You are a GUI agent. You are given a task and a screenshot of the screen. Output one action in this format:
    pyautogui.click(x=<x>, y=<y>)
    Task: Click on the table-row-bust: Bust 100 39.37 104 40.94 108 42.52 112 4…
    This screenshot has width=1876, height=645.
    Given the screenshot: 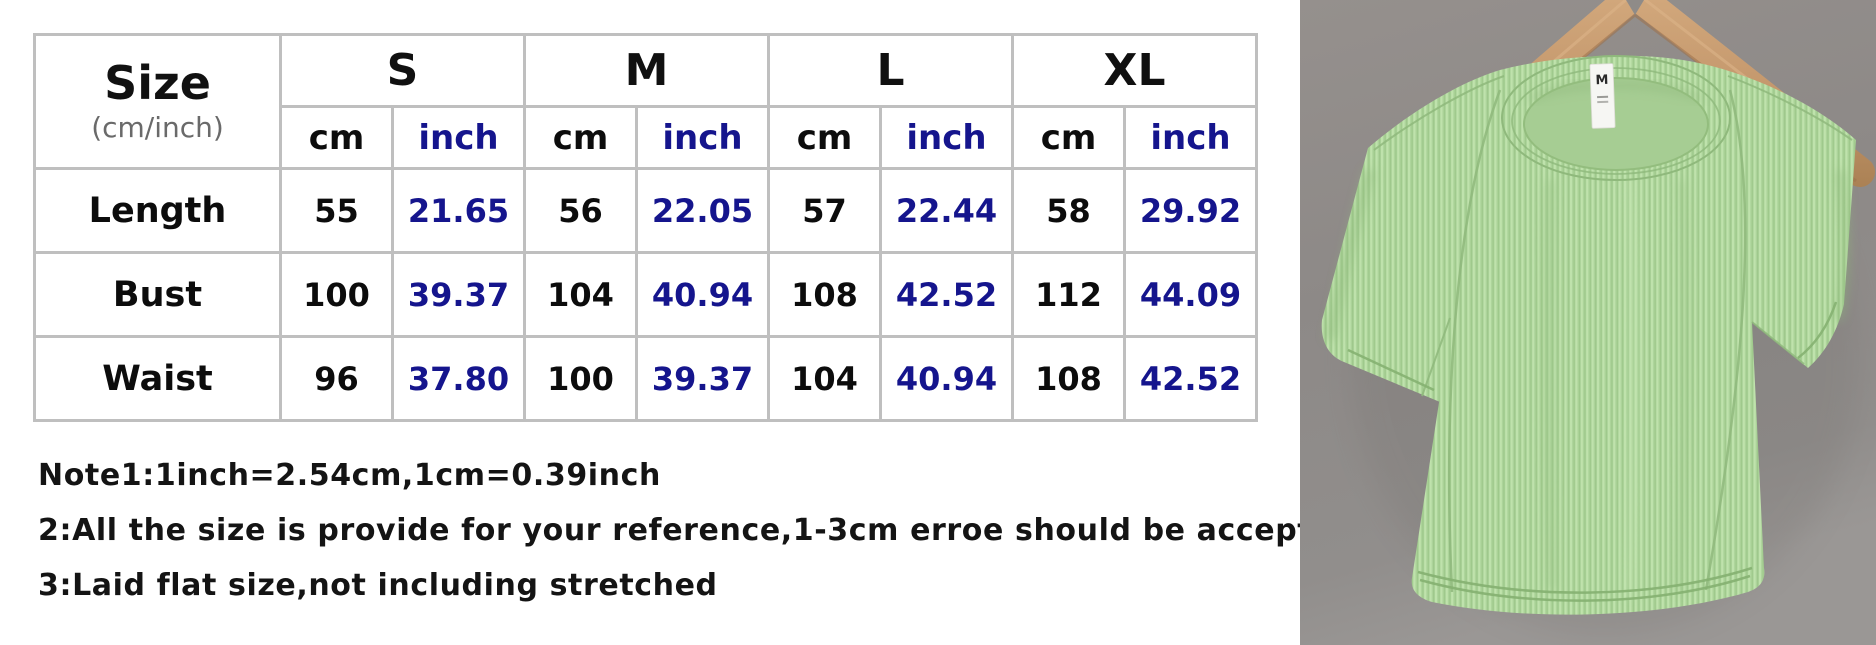 What is the action you would take?
    pyautogui.click(x=645, y=294)
    